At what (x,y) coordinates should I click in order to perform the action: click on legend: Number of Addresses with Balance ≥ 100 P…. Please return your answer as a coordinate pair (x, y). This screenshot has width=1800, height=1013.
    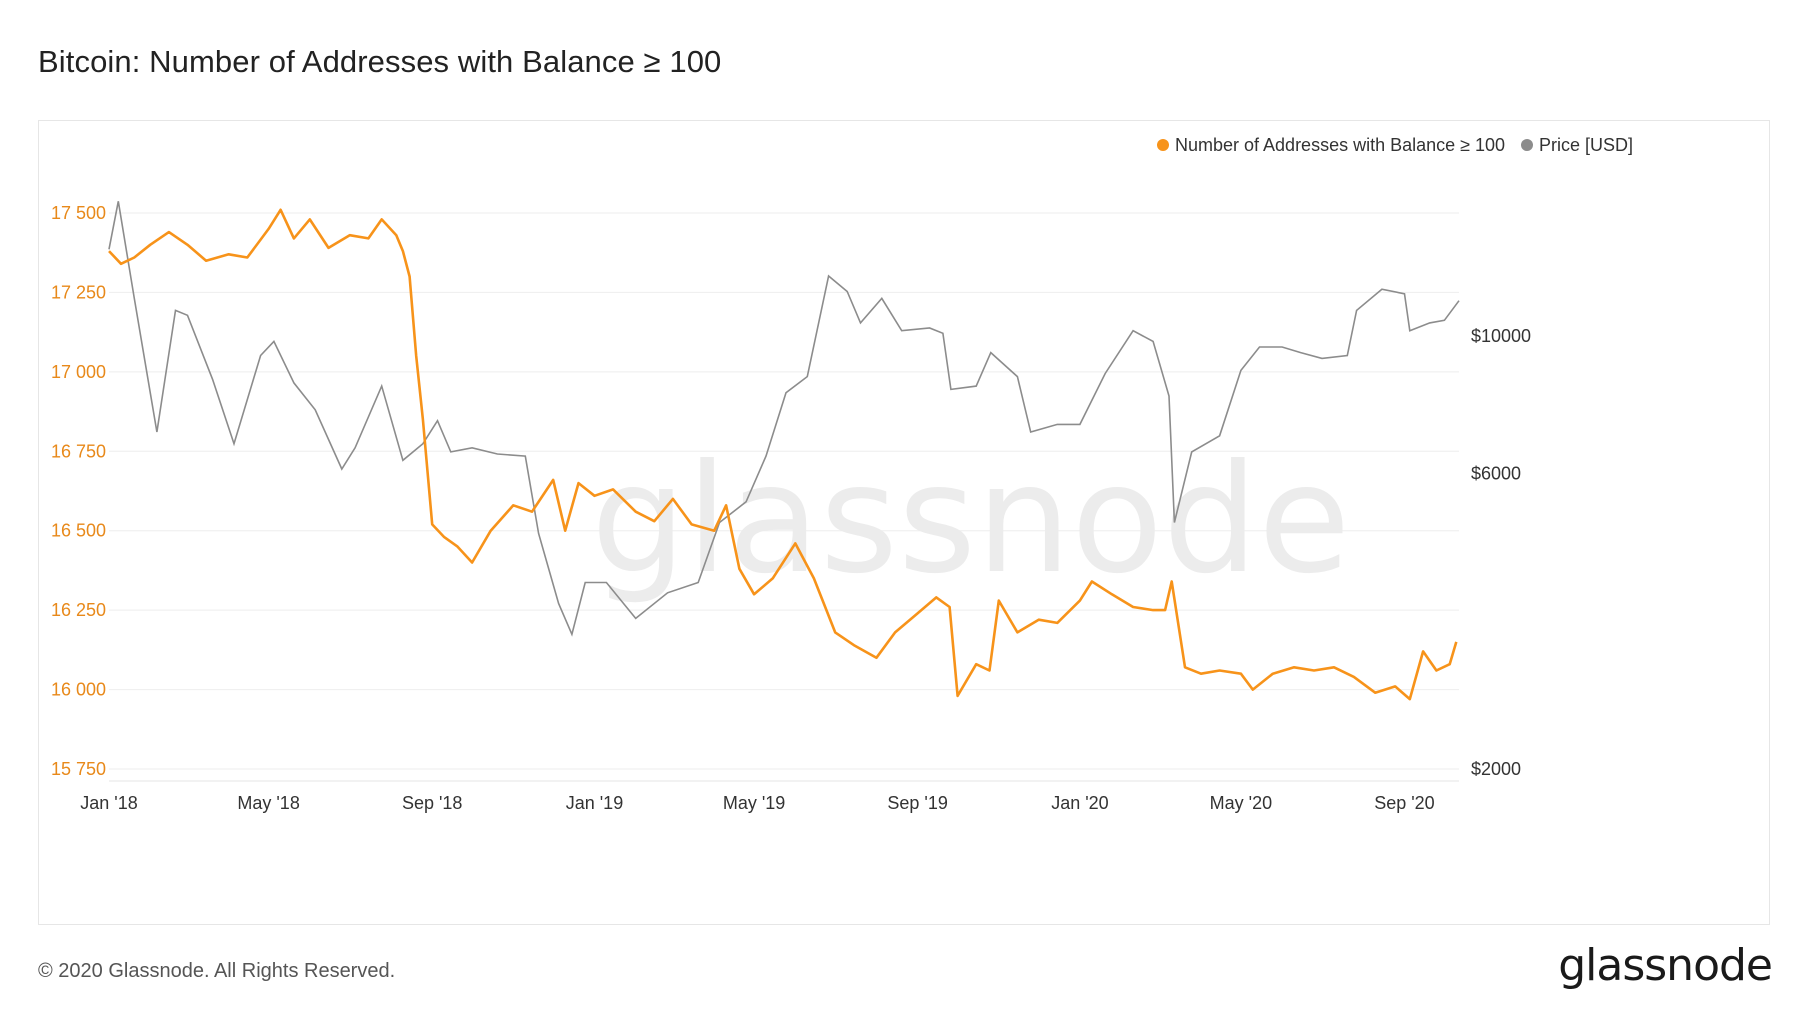
    Looking at the image, I should click on (1395, 145).